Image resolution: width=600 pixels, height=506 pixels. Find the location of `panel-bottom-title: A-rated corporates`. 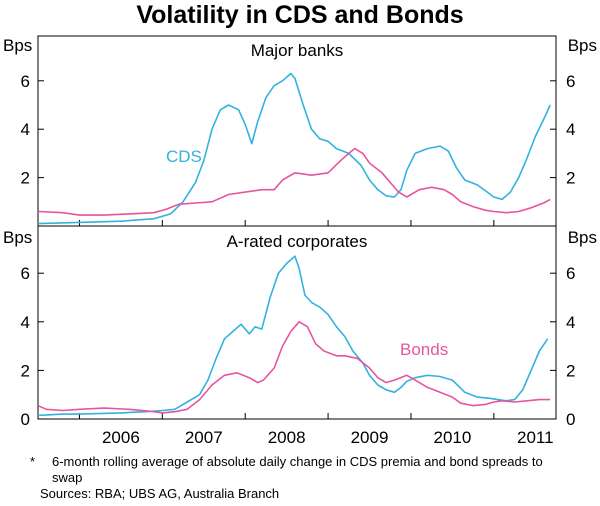

panel-bottom-title: A-rated corporates is located at coordinates (297, 241).